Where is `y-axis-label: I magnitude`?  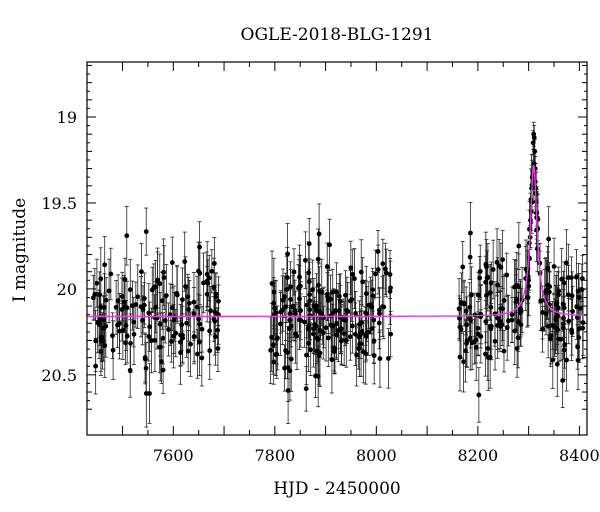
y-axis-label: I magnitude is located at coordinates (20, 250).